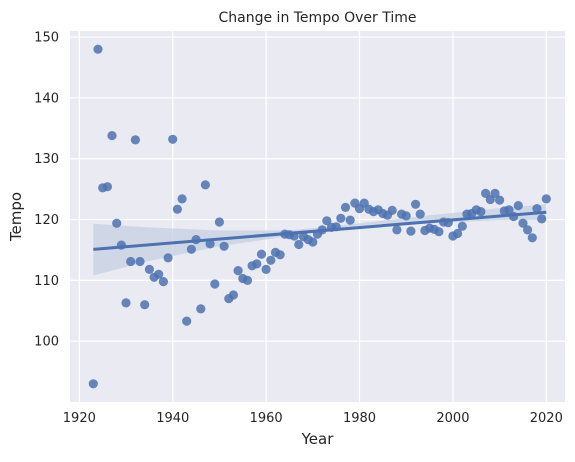  What do you see at coordinates (16, 217) in the screenshot?
I see `y-axis-label: Tempo` at bounding box center [16, 217].